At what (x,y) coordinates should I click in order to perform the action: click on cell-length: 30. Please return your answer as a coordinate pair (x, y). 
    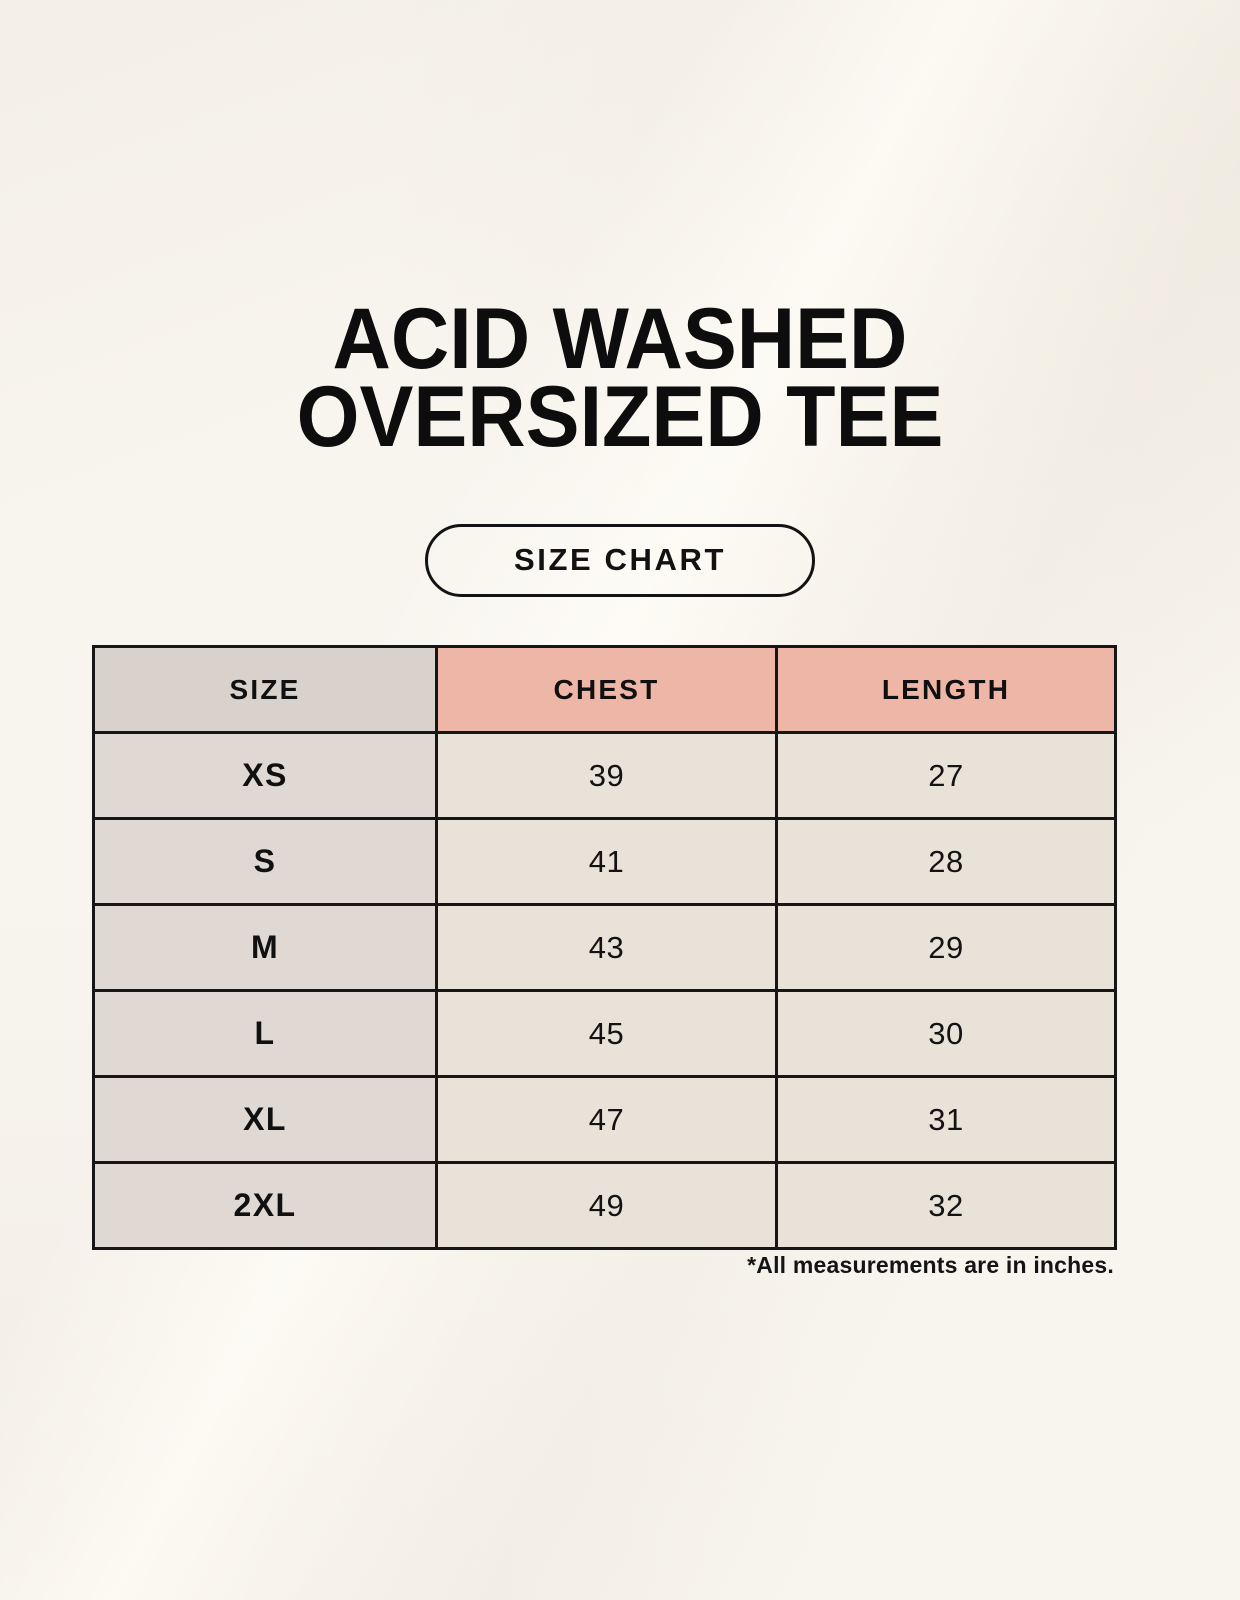
    Looking at the image, I should click on (946, 1033).